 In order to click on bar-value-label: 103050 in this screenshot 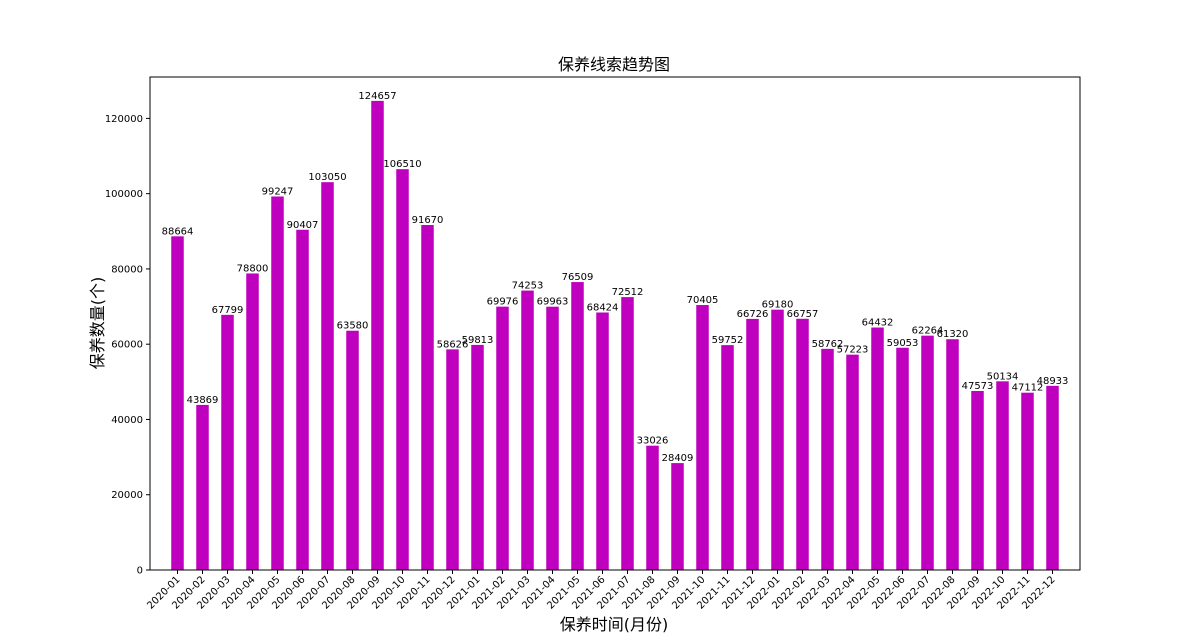, I will do `click(327, 177)`.